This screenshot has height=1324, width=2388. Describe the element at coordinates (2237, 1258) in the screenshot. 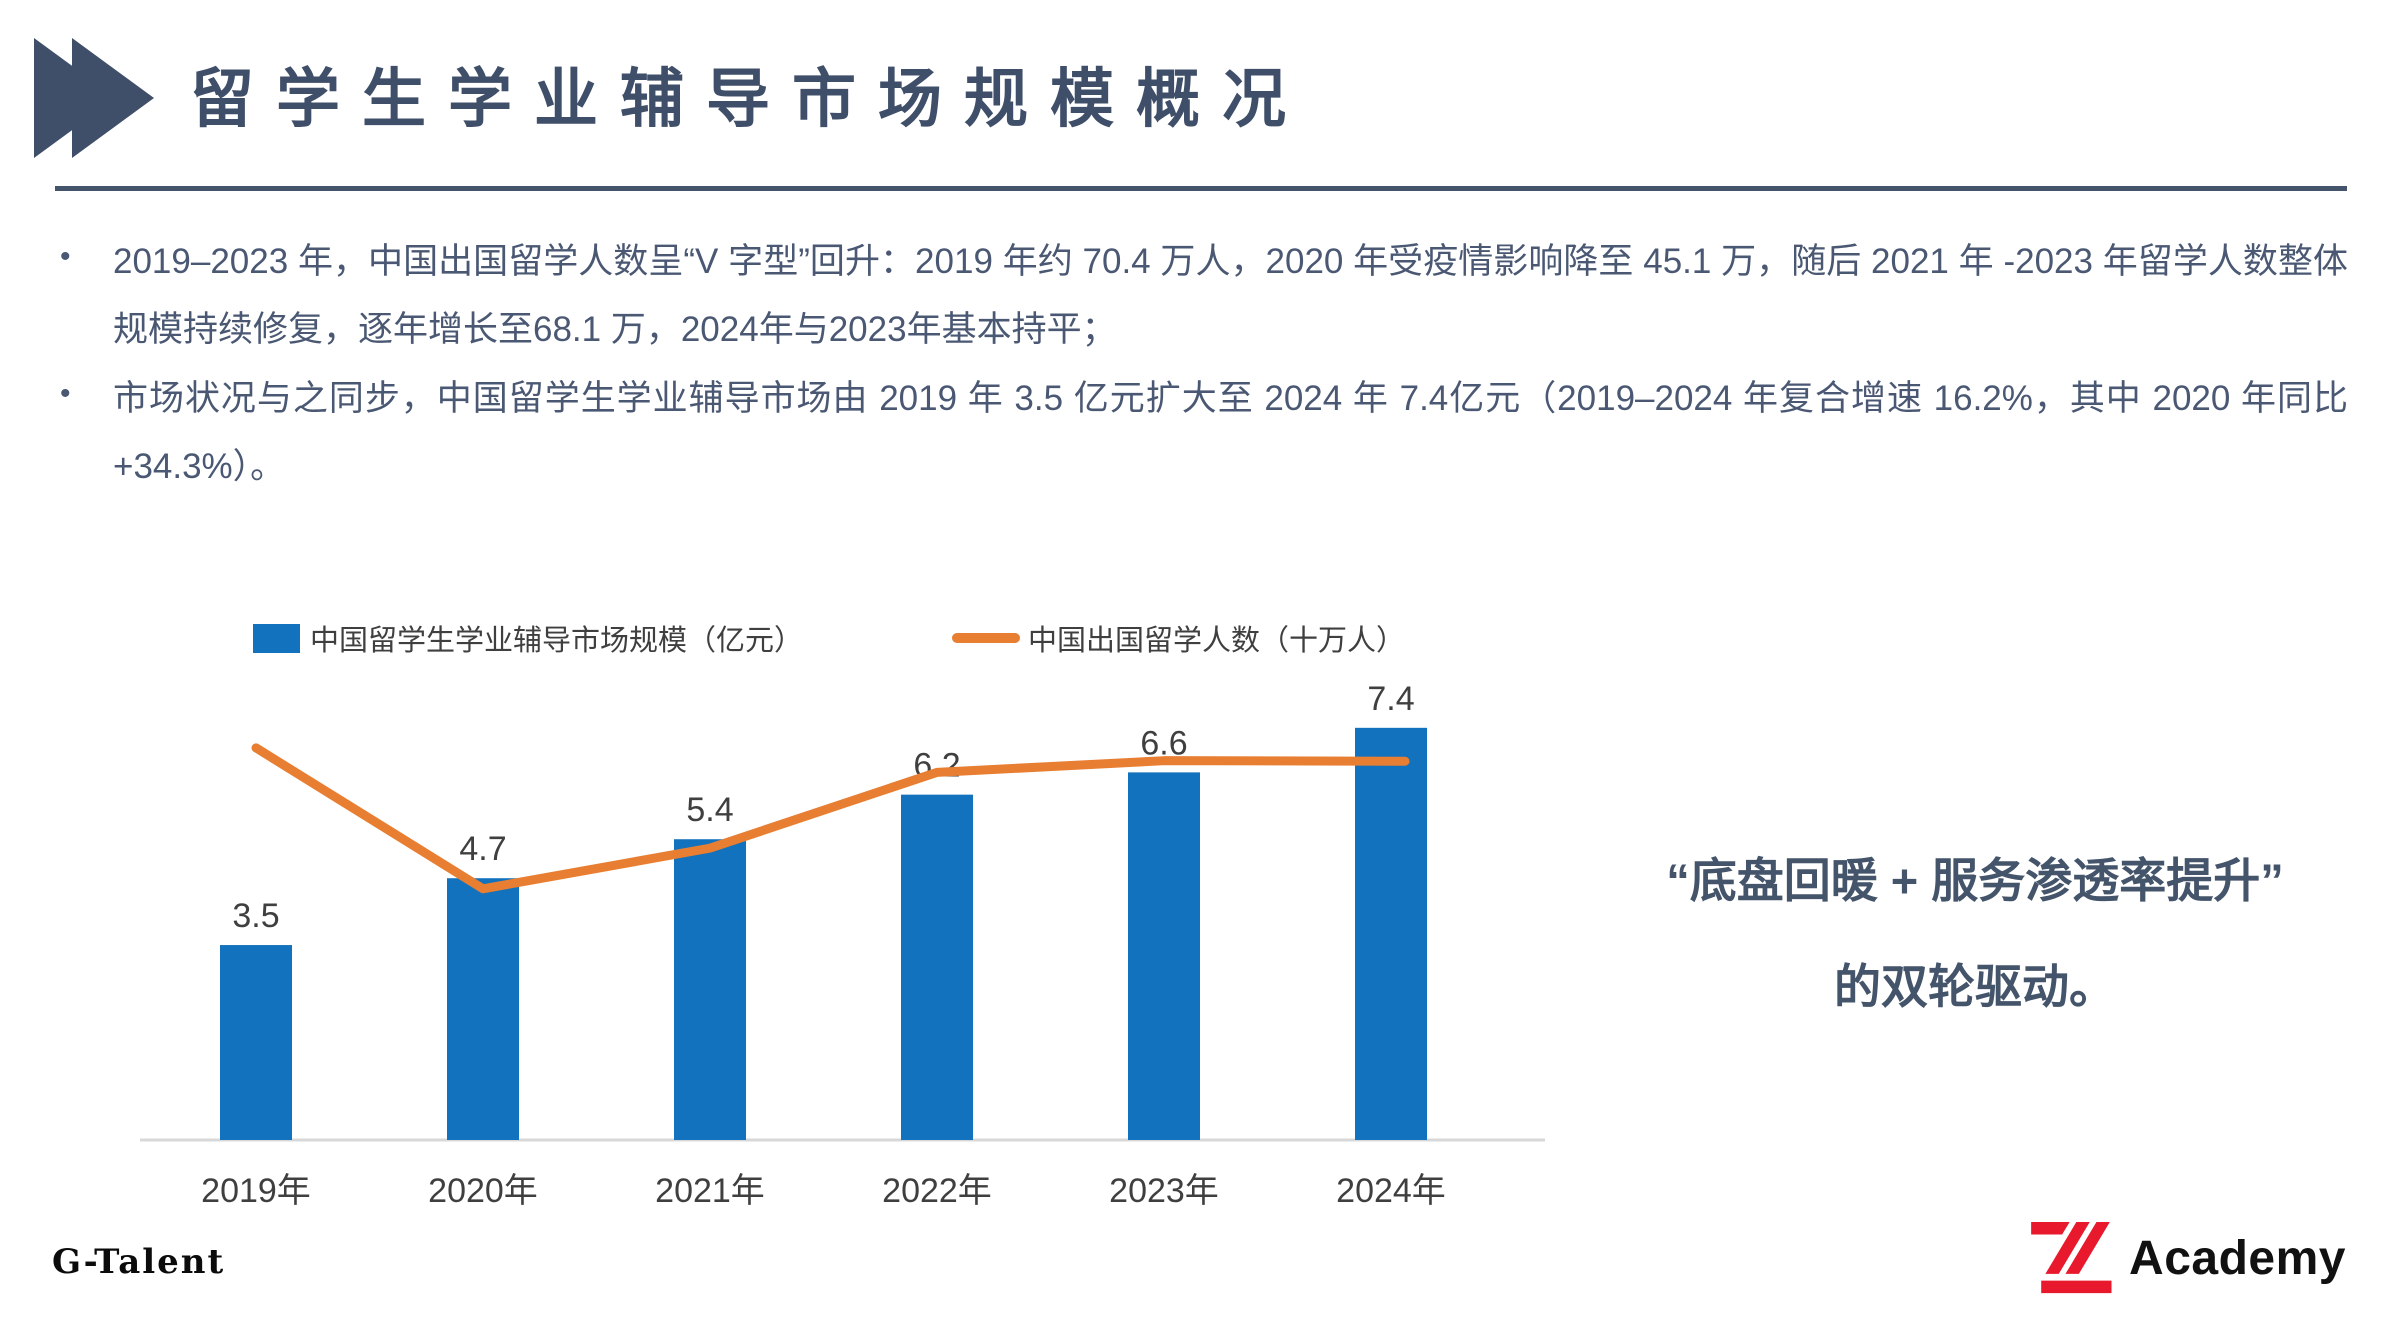

I see `academy-brand-name: Academy` at that location.